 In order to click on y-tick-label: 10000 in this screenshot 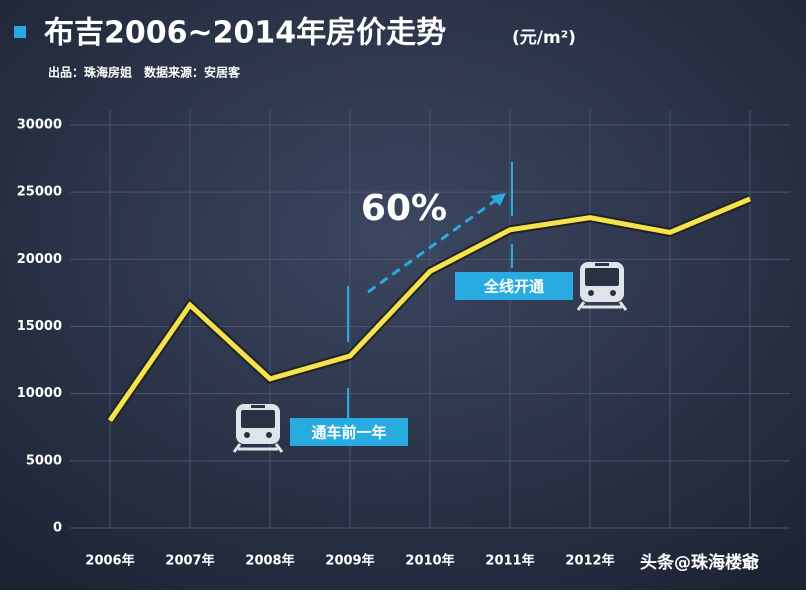, I will do `click(39, 393)`.